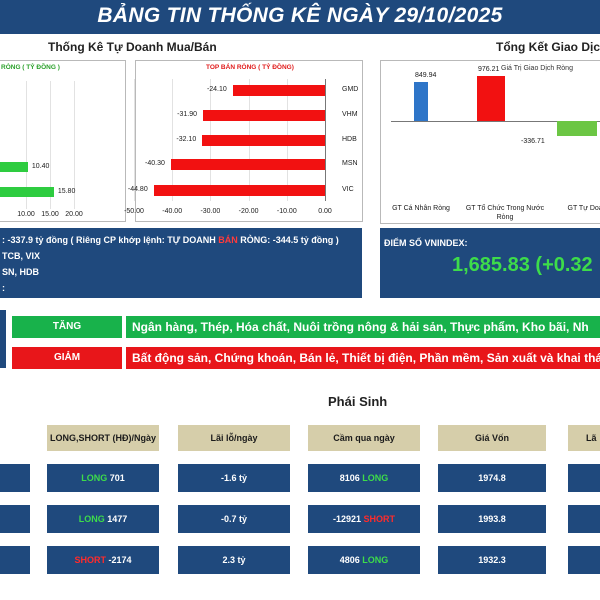  I want to click on header-lai-lo: Lãi lỗ/ngày, so click(234, 438).